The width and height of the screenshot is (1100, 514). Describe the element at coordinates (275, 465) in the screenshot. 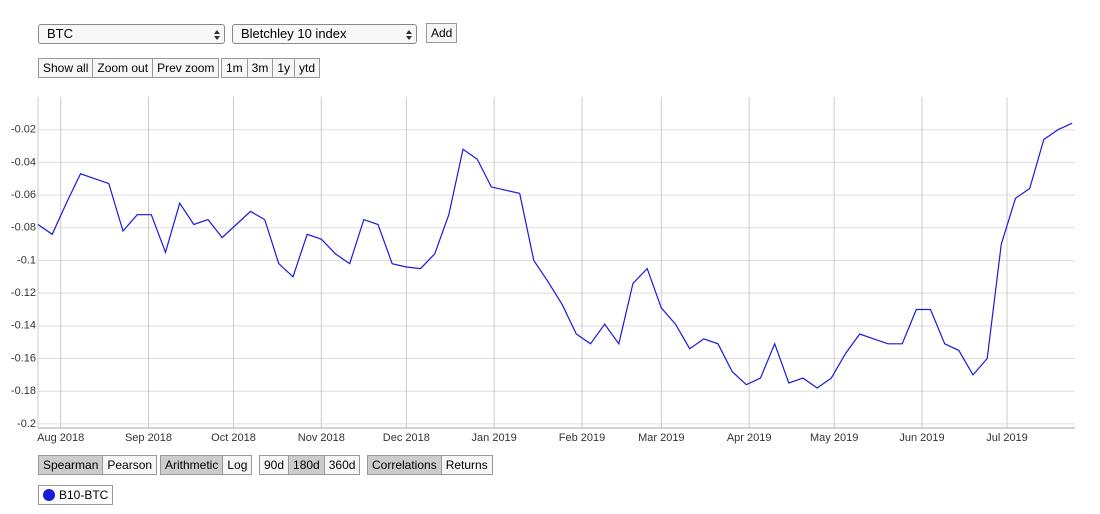

I see `window-button: 90d` at that location.